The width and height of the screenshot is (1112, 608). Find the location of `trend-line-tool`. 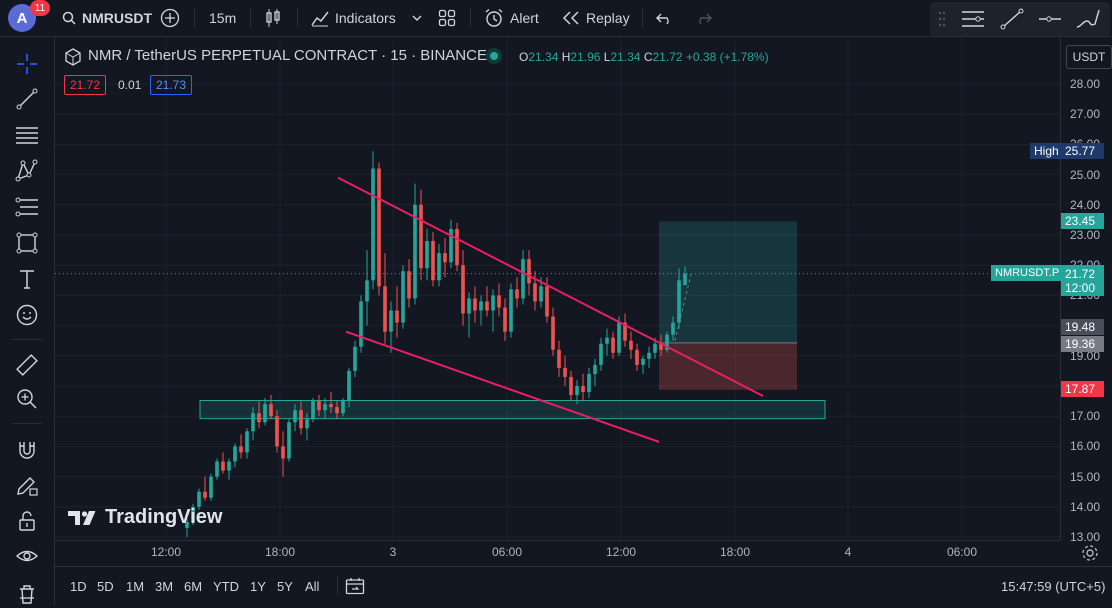

trend-line-tool is located at coordinates (27, 99).